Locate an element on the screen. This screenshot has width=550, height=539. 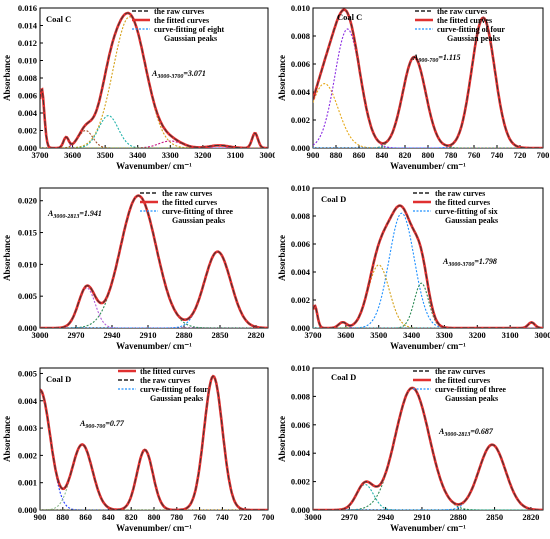
x-tick-label: 3500 is located at coordinates (378, 335).